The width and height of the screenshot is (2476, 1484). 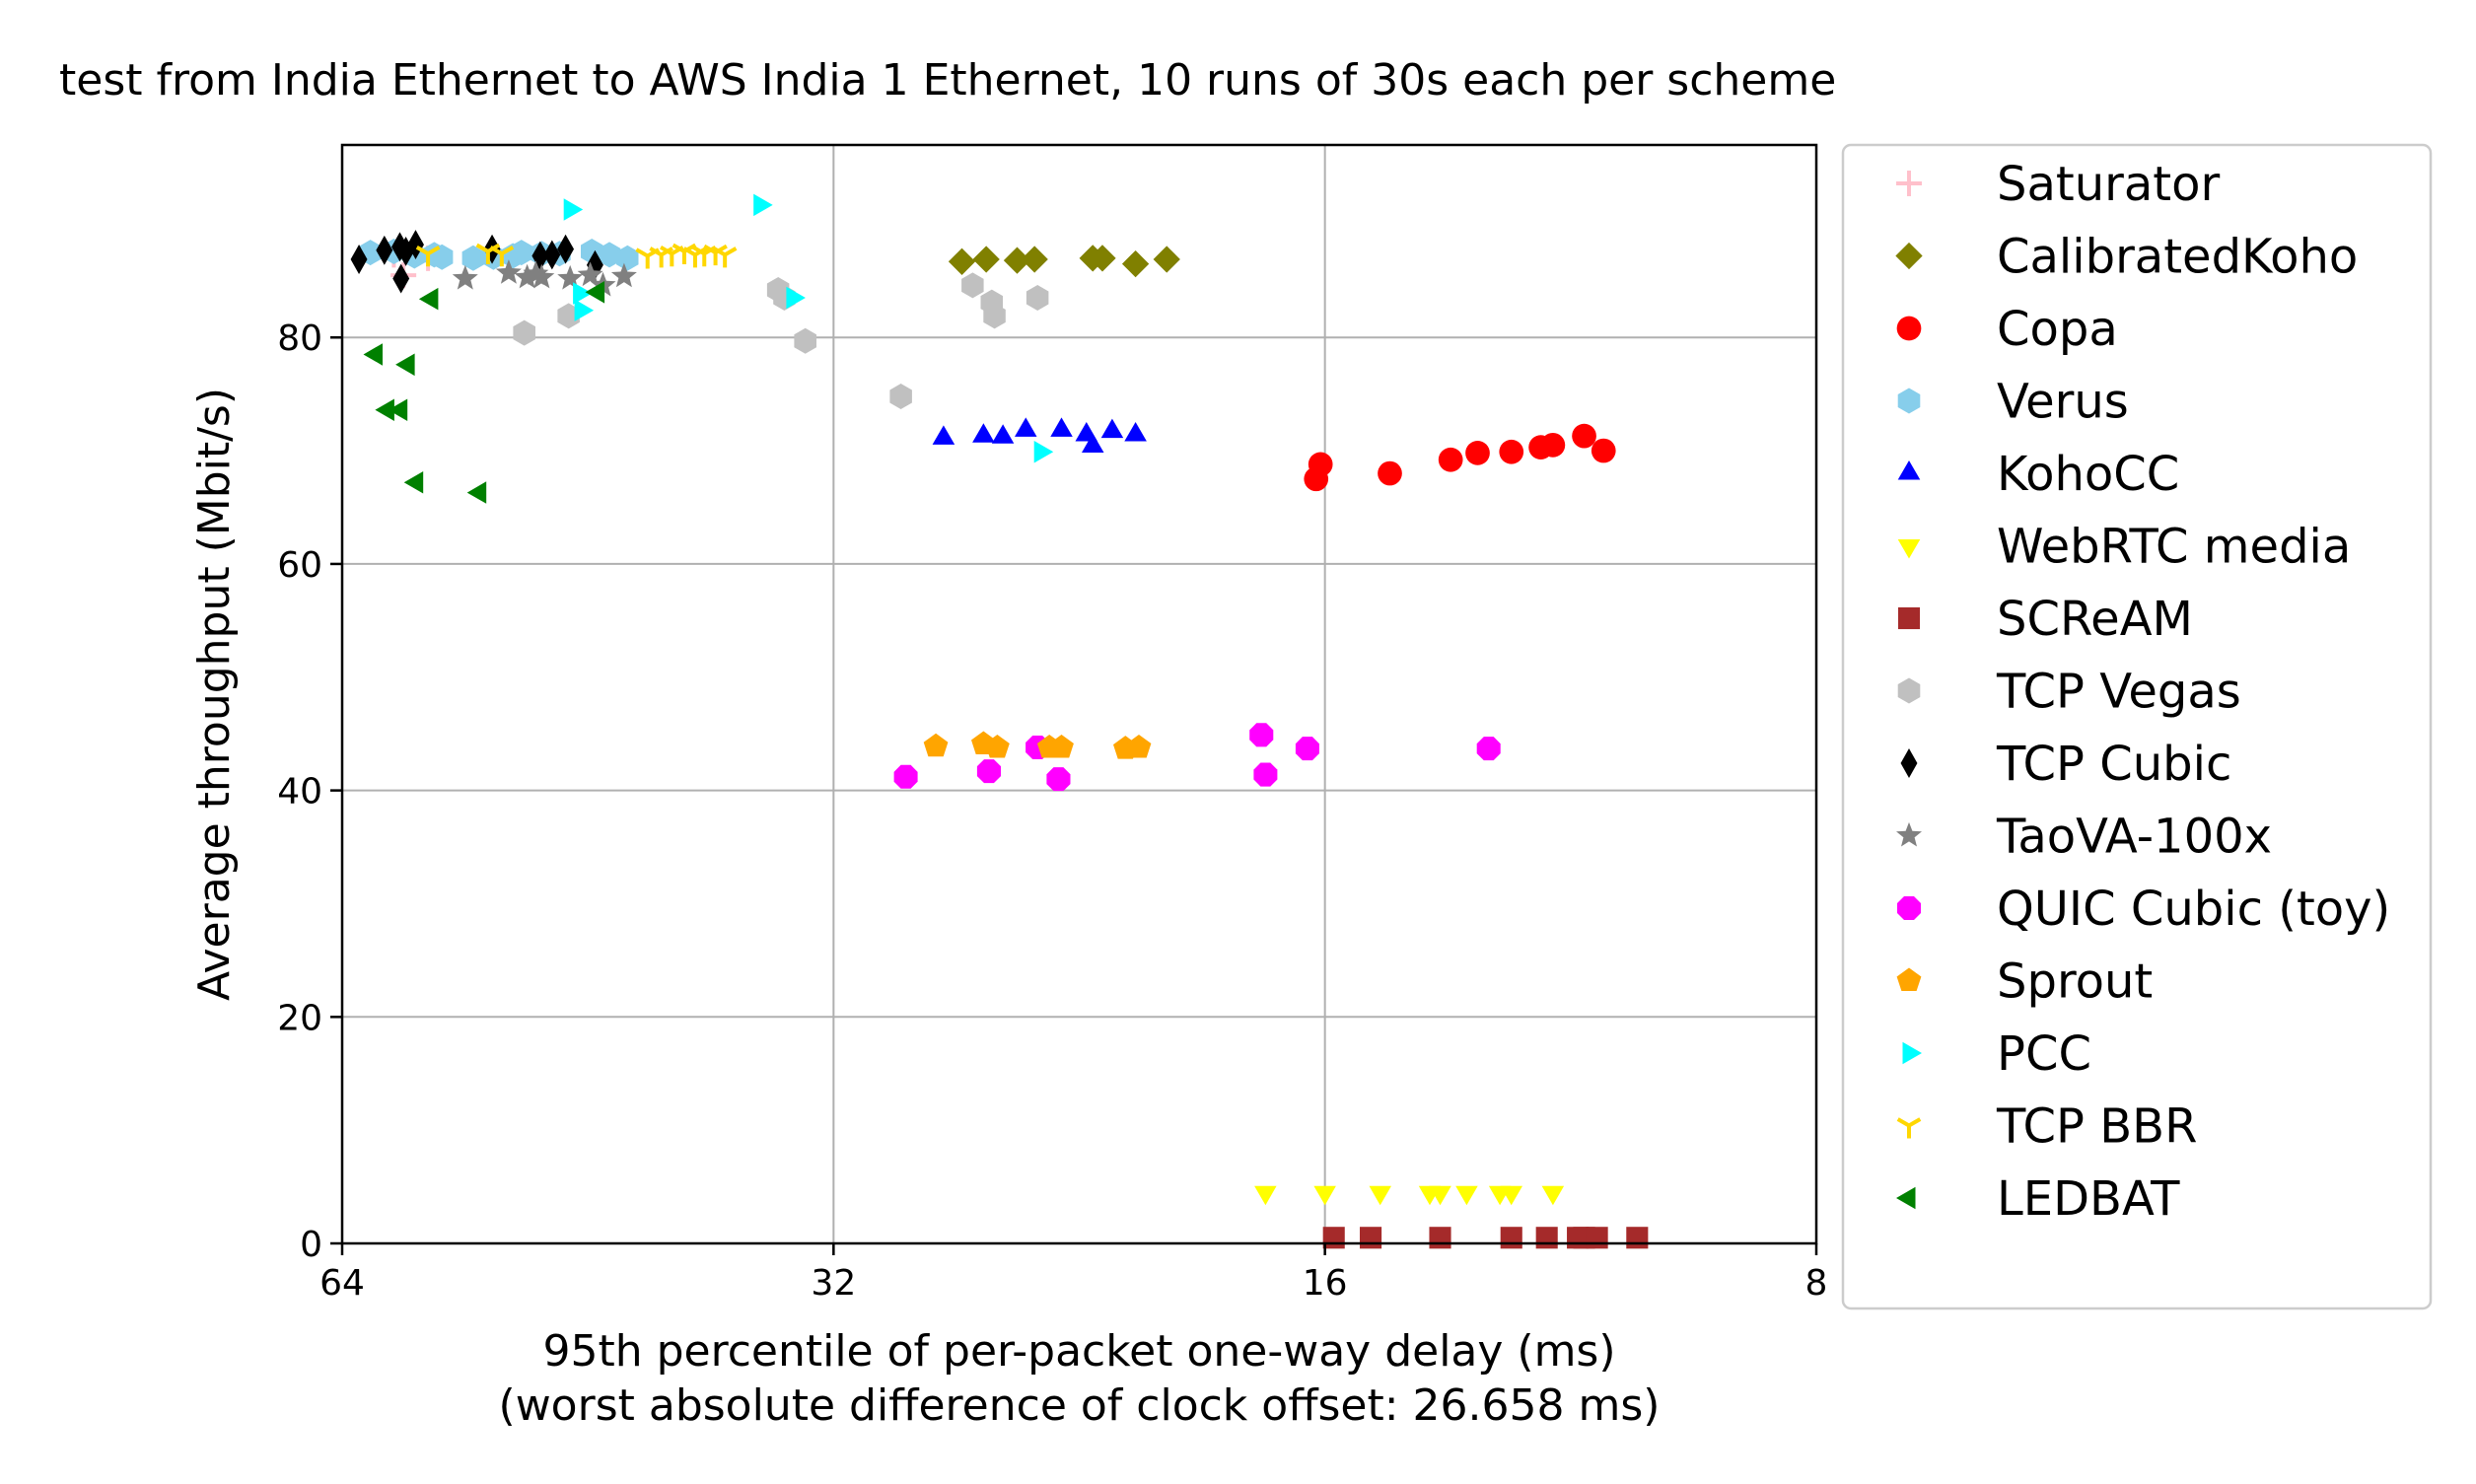 What do you see at coordinates (1909, 549) in the screenshot?
I see `legend-marker-webrtc-media` at bounding box center [1909, 549].